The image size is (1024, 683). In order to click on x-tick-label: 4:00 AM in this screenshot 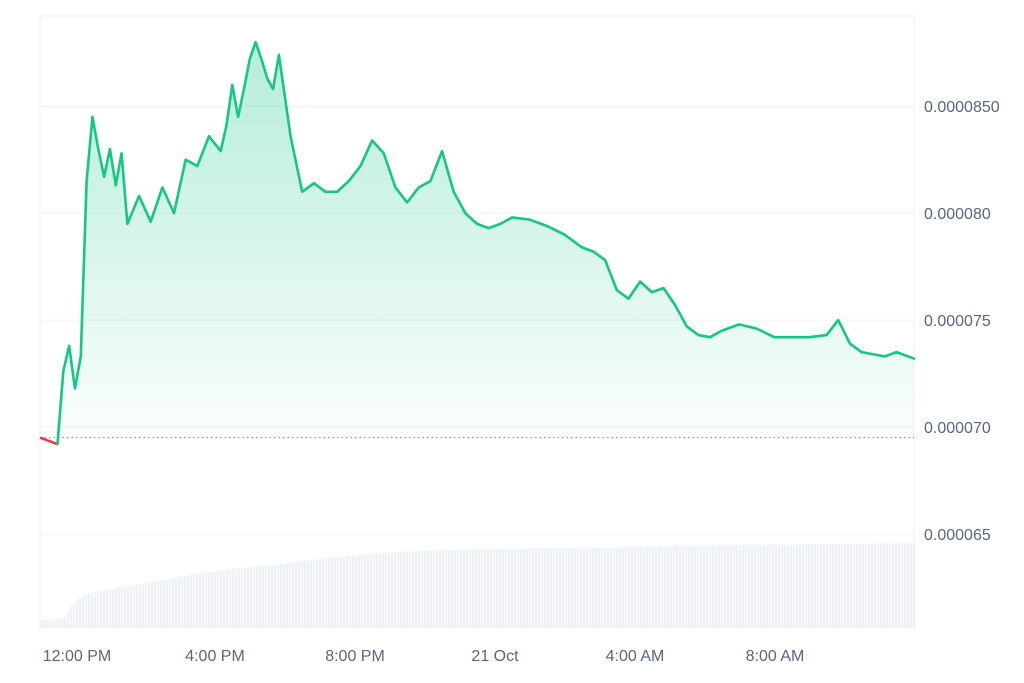, I will do `click(635, 656)`.